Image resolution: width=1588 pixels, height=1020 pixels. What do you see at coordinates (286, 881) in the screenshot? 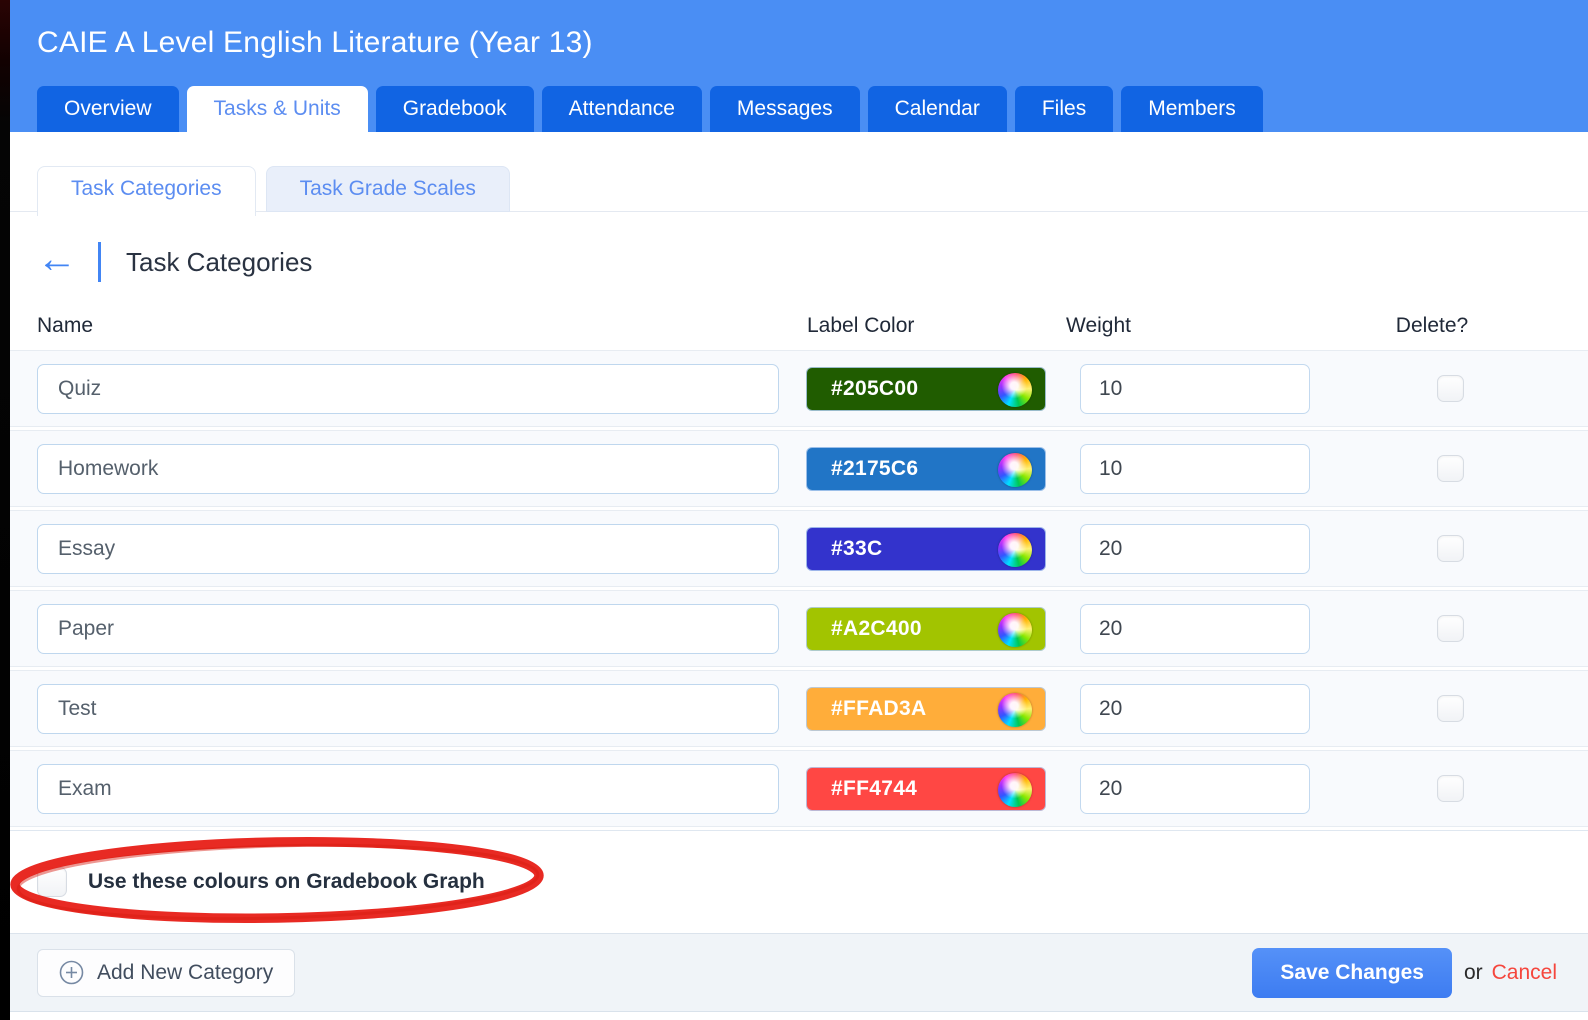
I see `use-colours-label: Use these colours on Gradebook Graph` at bounding box center [286, 881].